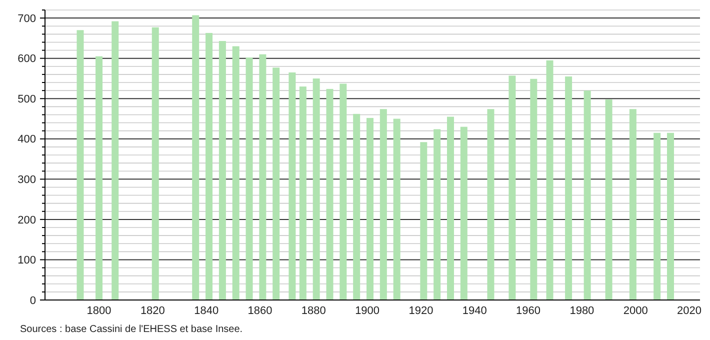 The height and width of the screenshot is (340, 710). Describe the element at coordinates (27, 260) in the screenshot. I see `y-tick-label: 100` at that location.